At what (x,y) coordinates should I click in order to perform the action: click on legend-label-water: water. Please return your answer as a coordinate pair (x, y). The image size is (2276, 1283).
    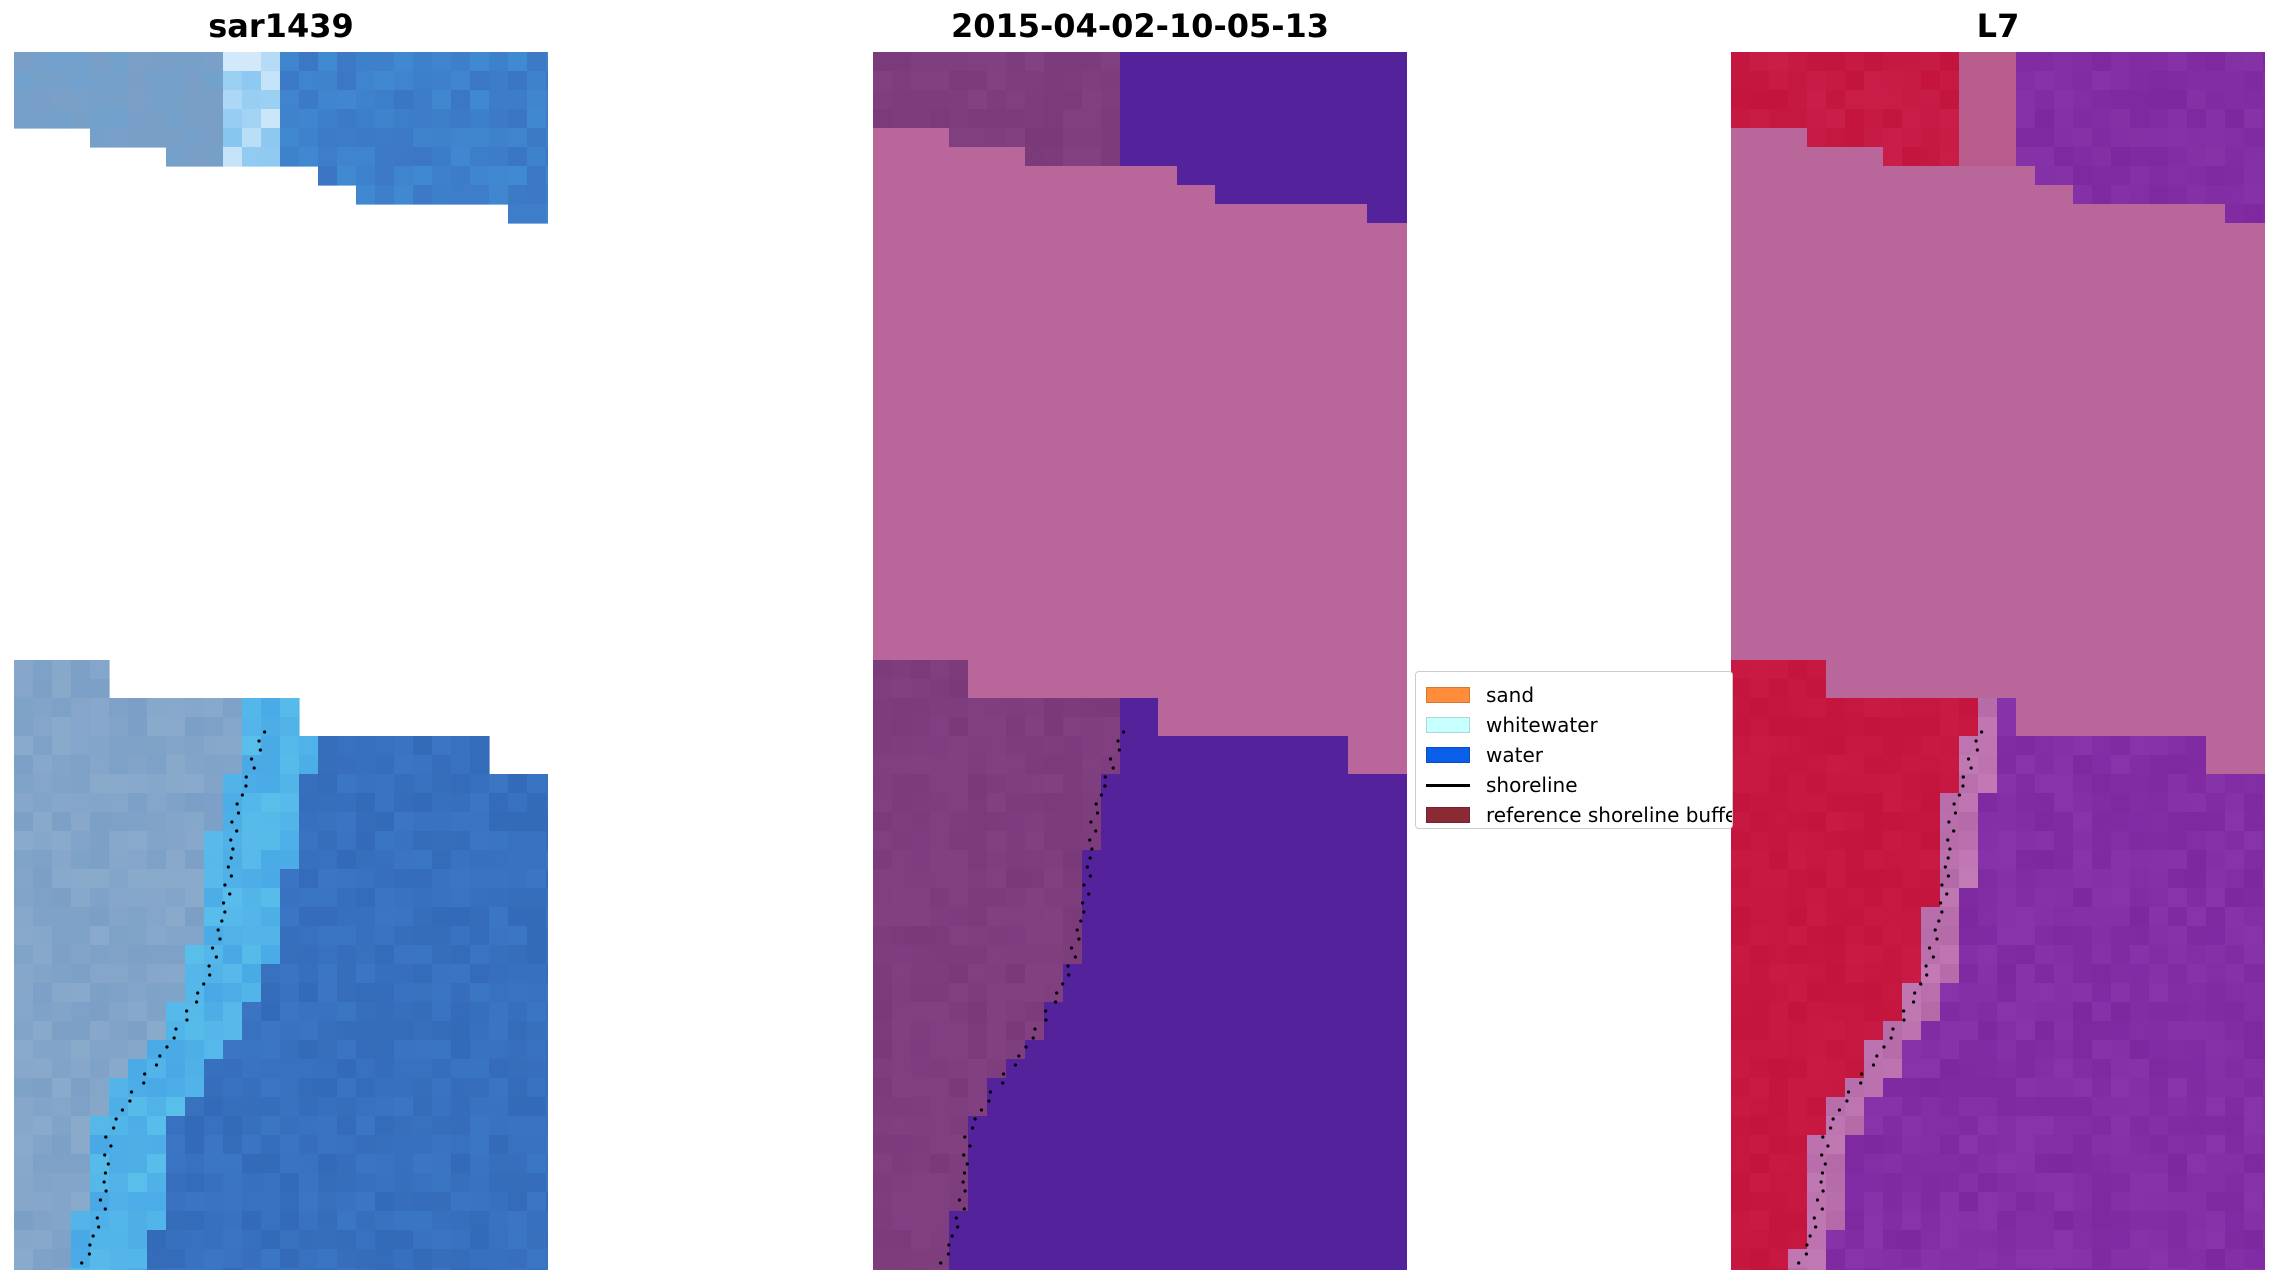
    Looking at the image, I should click on (1514, 755).